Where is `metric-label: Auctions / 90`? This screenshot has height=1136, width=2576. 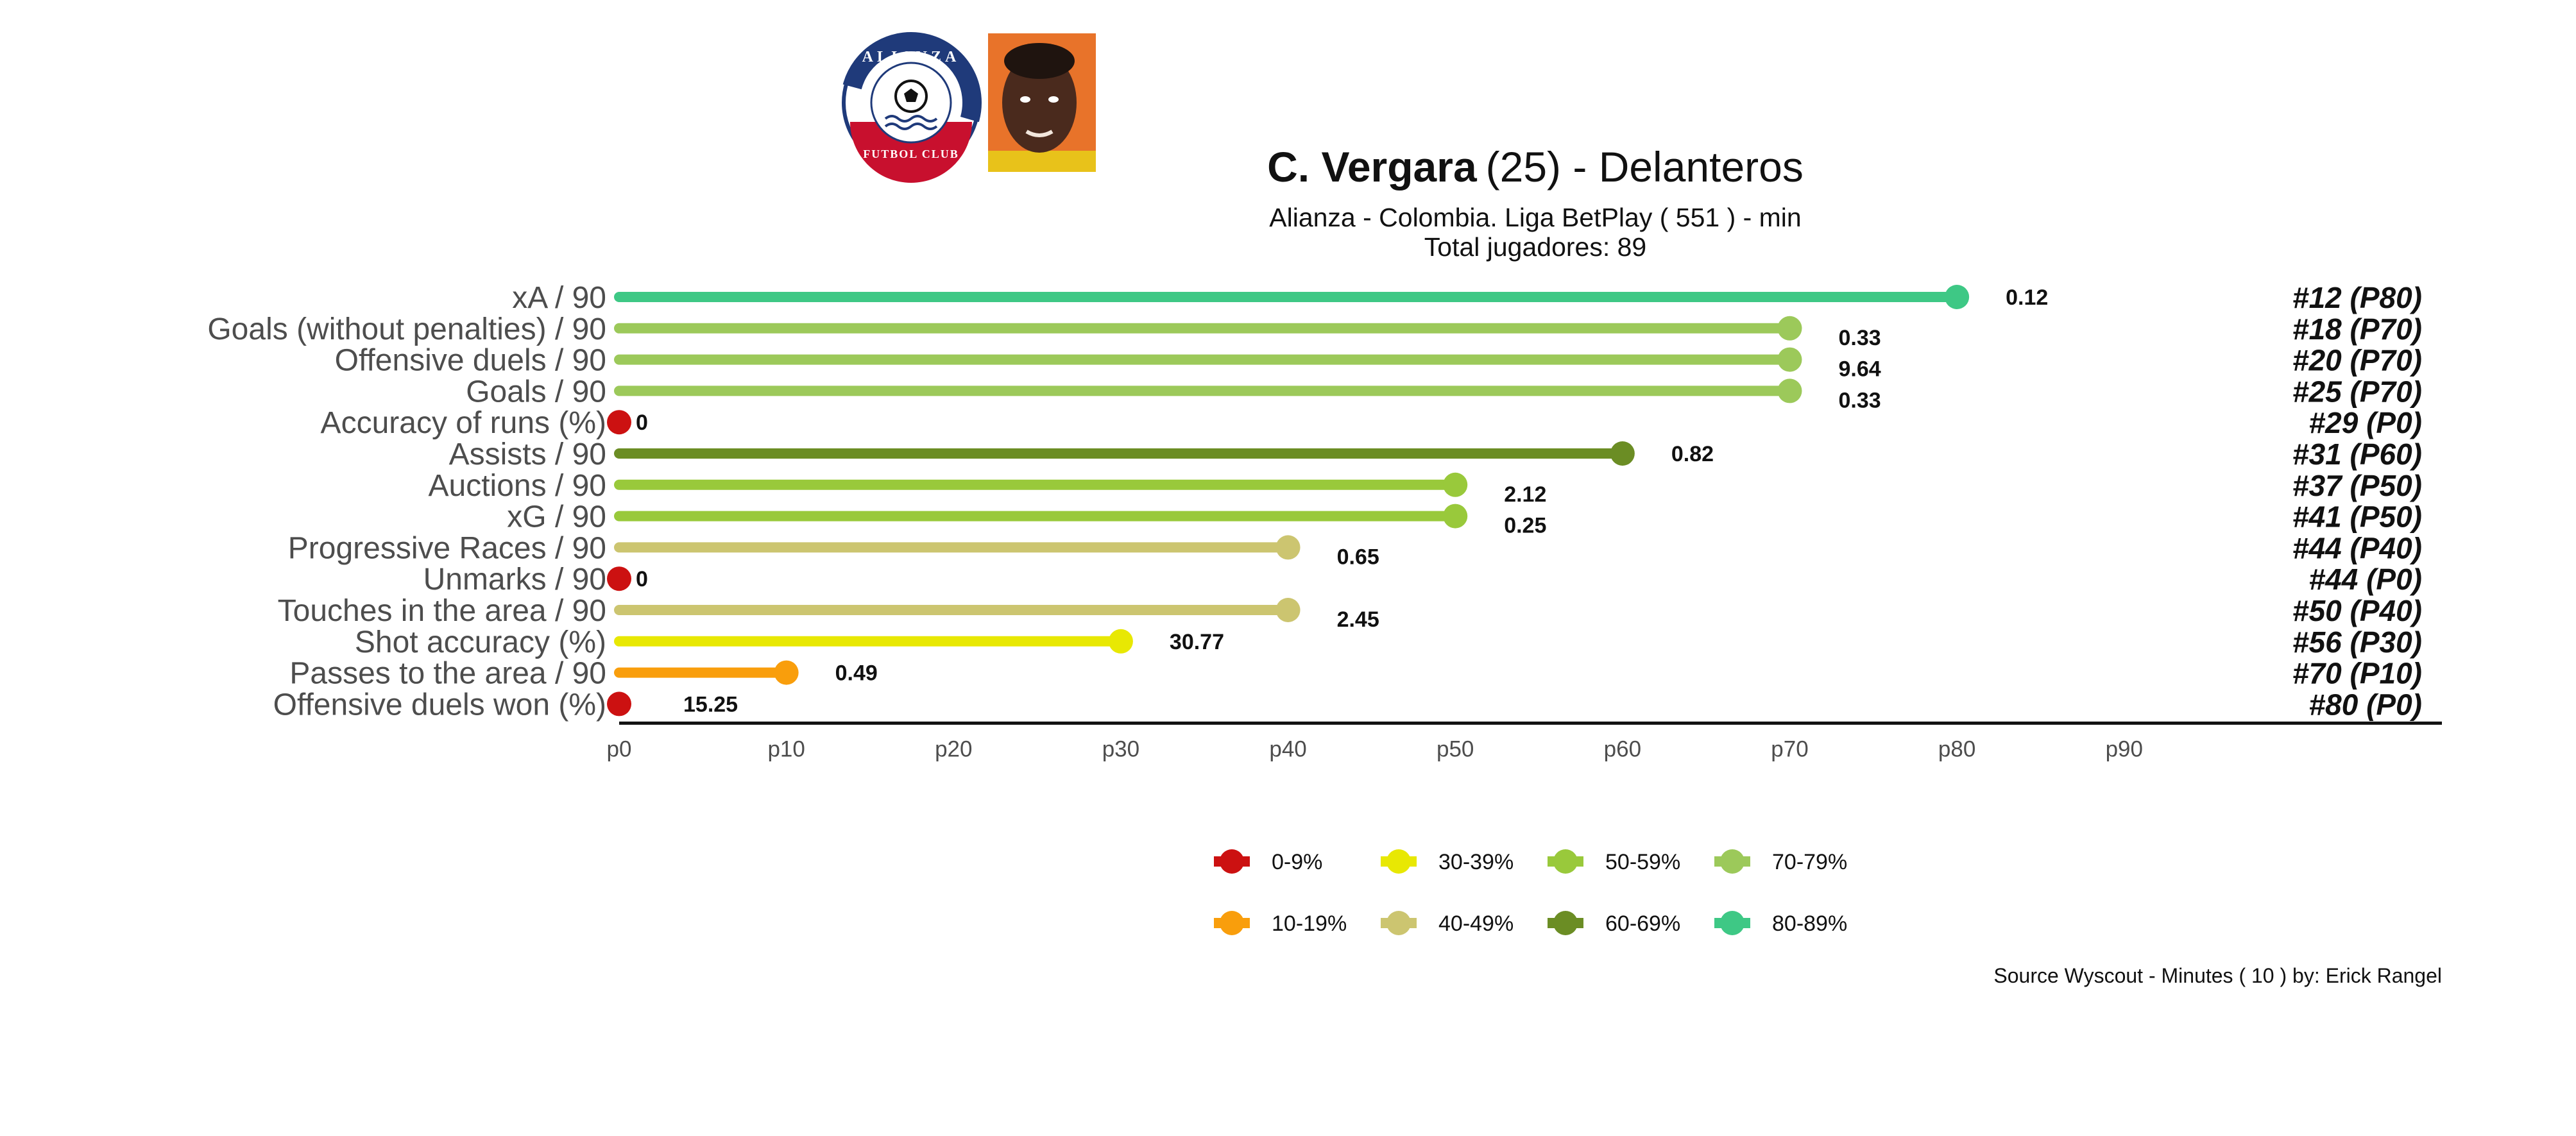
metric-label: Auctions / 90 is located at coordinates (518, 486).